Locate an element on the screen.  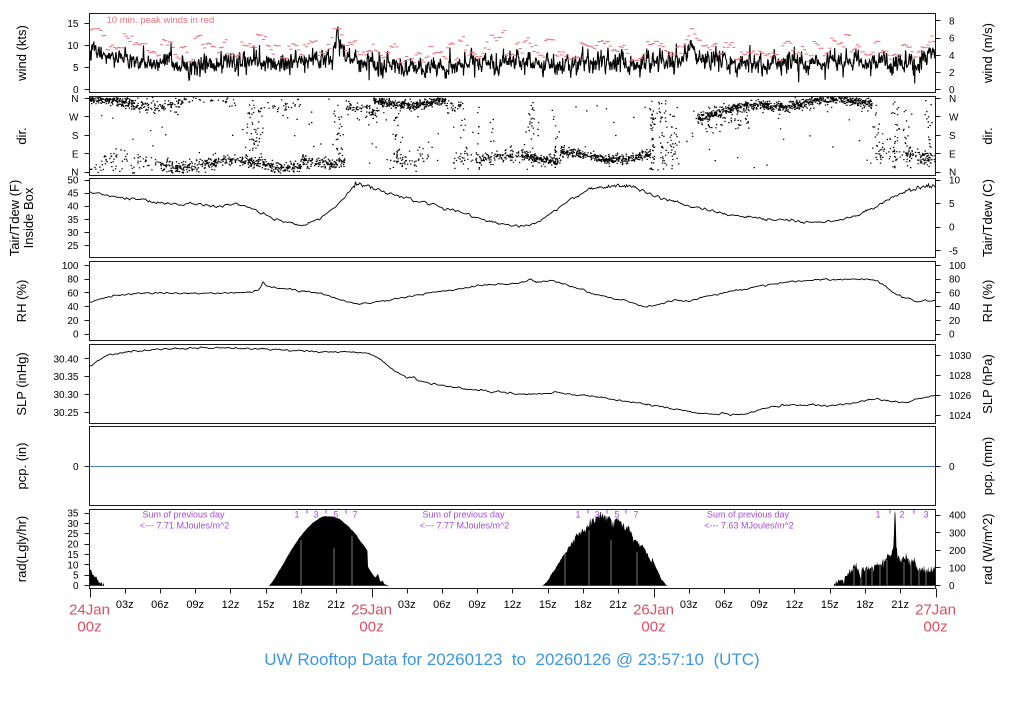
svg-text: 300 is located at coordinates (957, 533).